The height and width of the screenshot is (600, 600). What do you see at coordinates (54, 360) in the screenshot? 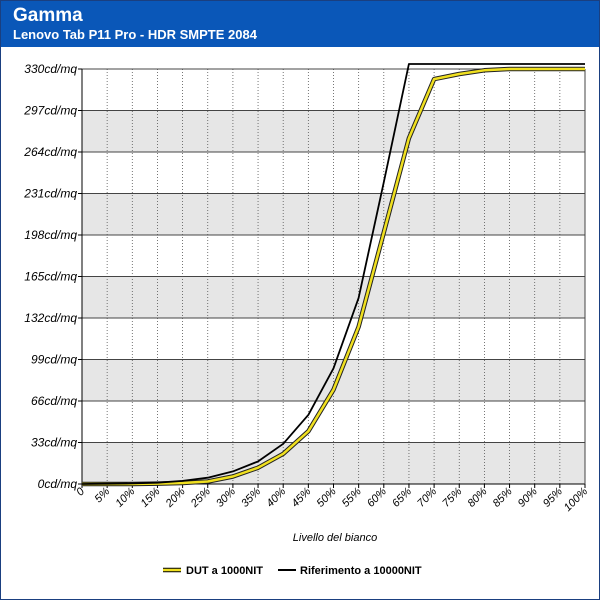
I see `y-tick-label: 99cd/mq` at bounding box center [54, 360].